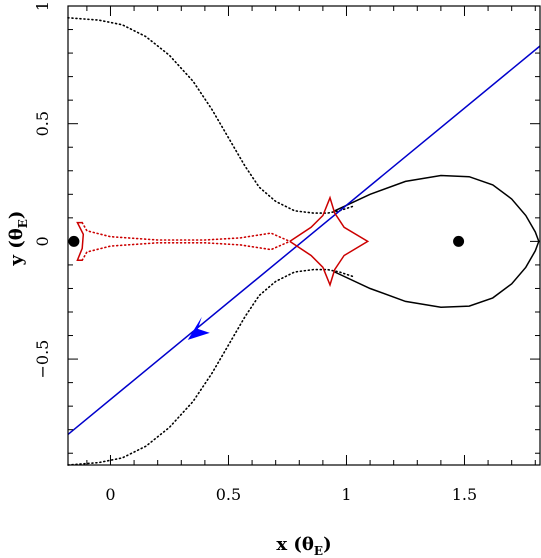  Describe the element at coordinates (42, 359) in the screenshot. I see `y-tick-label: −0.5` at that location.